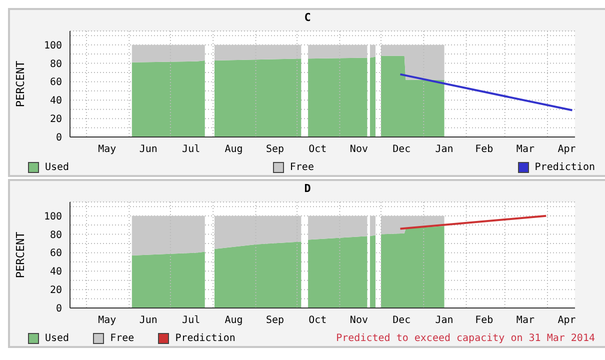 The image size is (605, 360). What do you see at coordinates (307, 188) in the screenshot?
I see `chart-title: D` at bounding box center [307, 188].